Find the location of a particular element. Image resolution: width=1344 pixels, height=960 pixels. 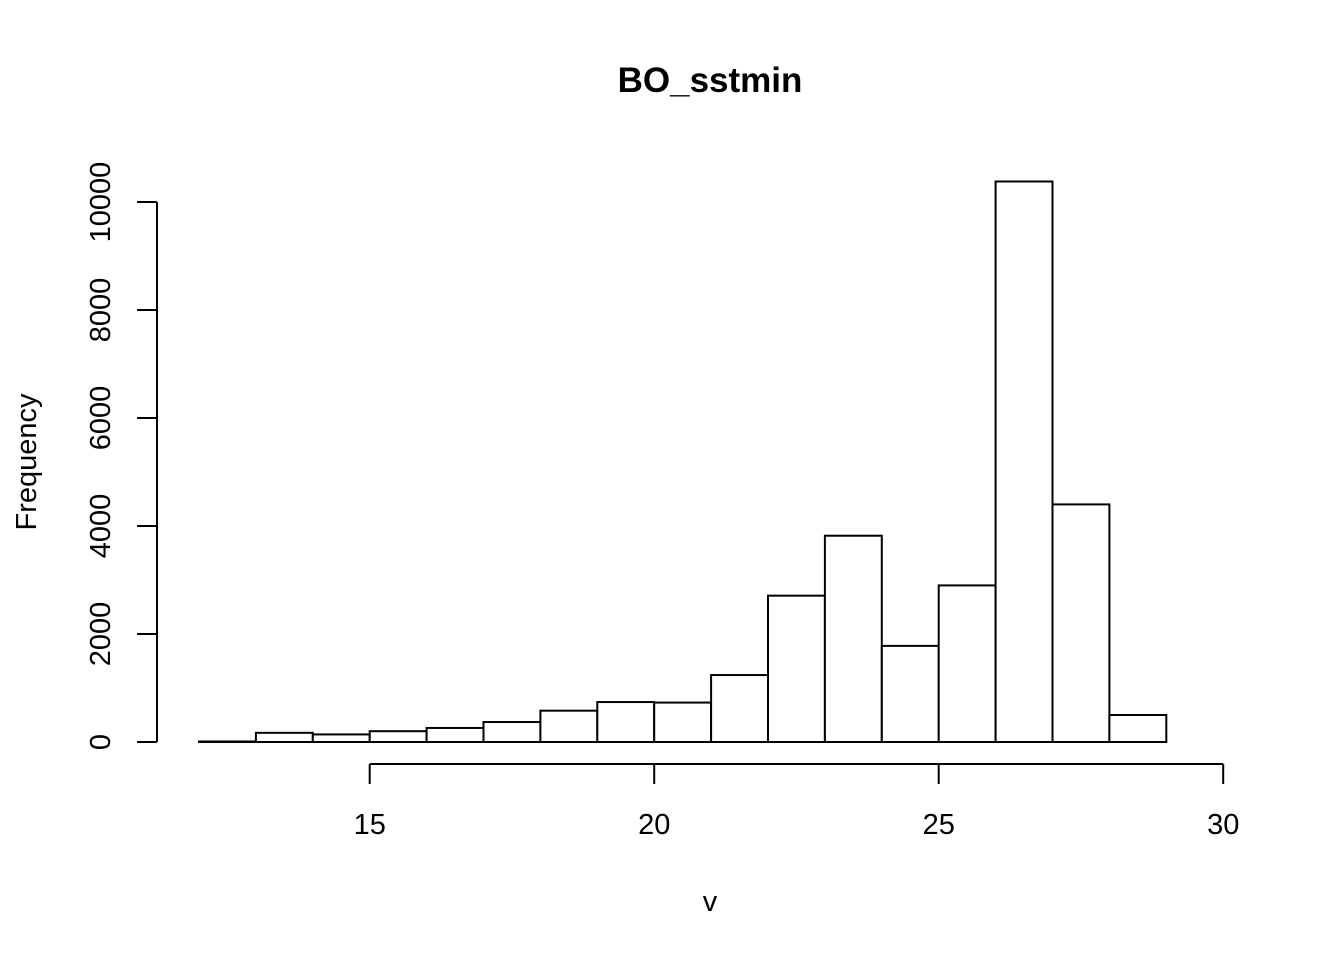

y-axis: 0 2000 4000 6000 8000 10000 is located at coordinates (121, 456).